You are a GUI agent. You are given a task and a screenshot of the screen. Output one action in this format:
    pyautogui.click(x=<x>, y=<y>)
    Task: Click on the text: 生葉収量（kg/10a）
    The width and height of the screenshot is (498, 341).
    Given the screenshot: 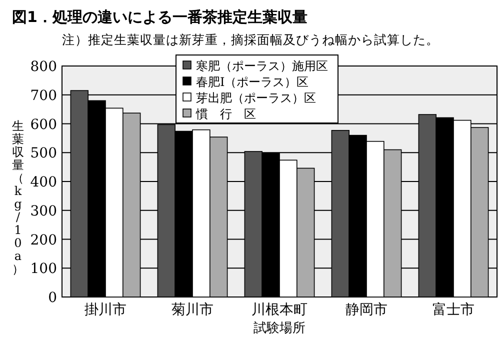 What is the action you would take?
    pyautogui.click(x=18, y=197)
    